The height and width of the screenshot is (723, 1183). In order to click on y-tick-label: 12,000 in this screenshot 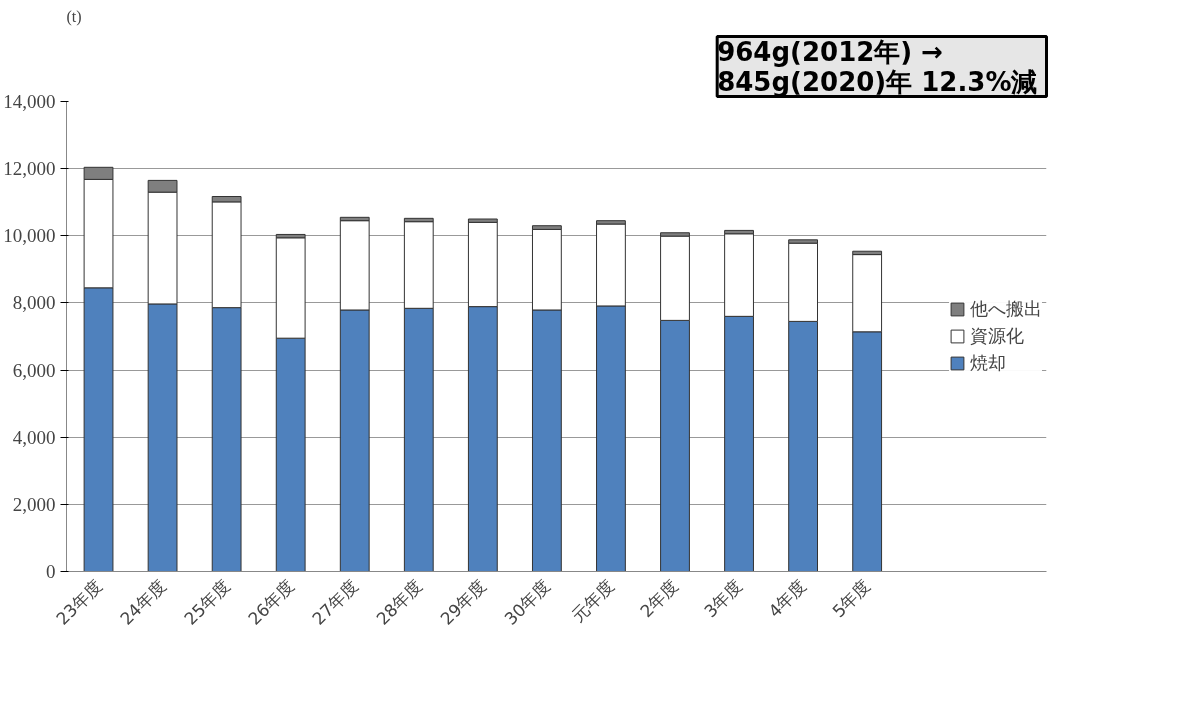, I will do `click(29, 169)`.